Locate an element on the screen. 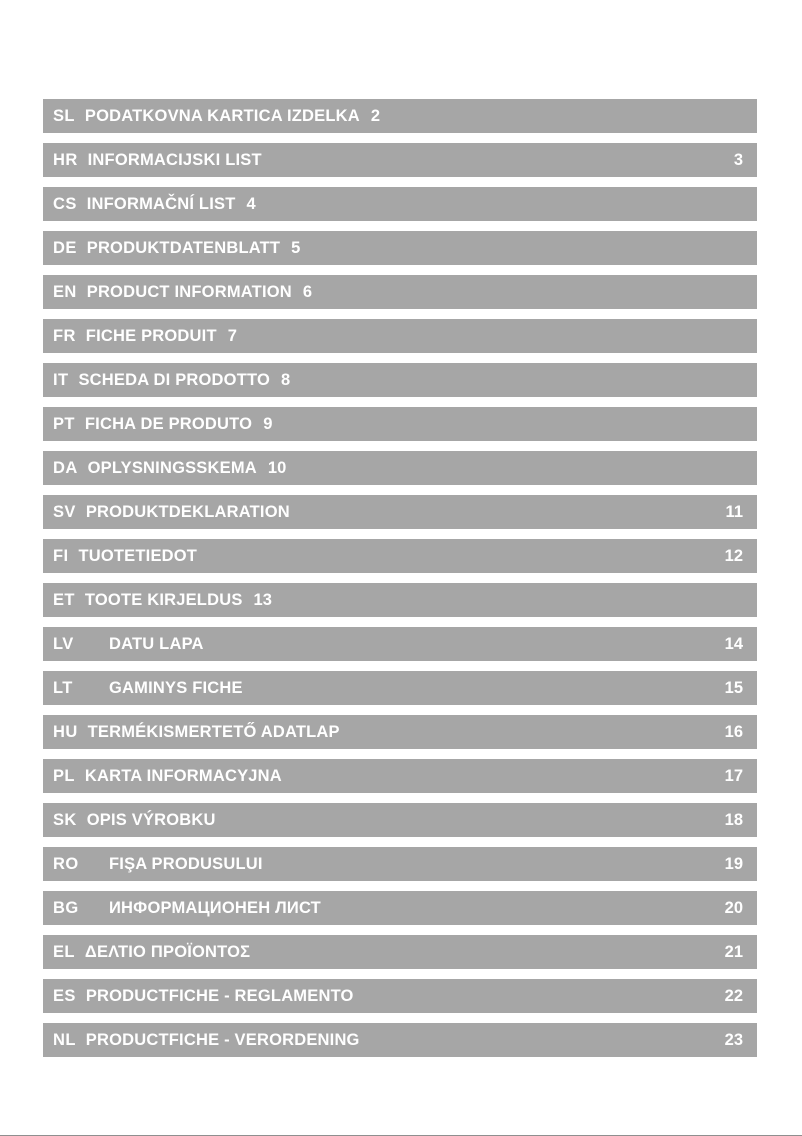 This screenshot has width=802, height=1136. toc-row: PL KARTA INFORMACYJNA 17 17 is located at coordinates (400, 776).